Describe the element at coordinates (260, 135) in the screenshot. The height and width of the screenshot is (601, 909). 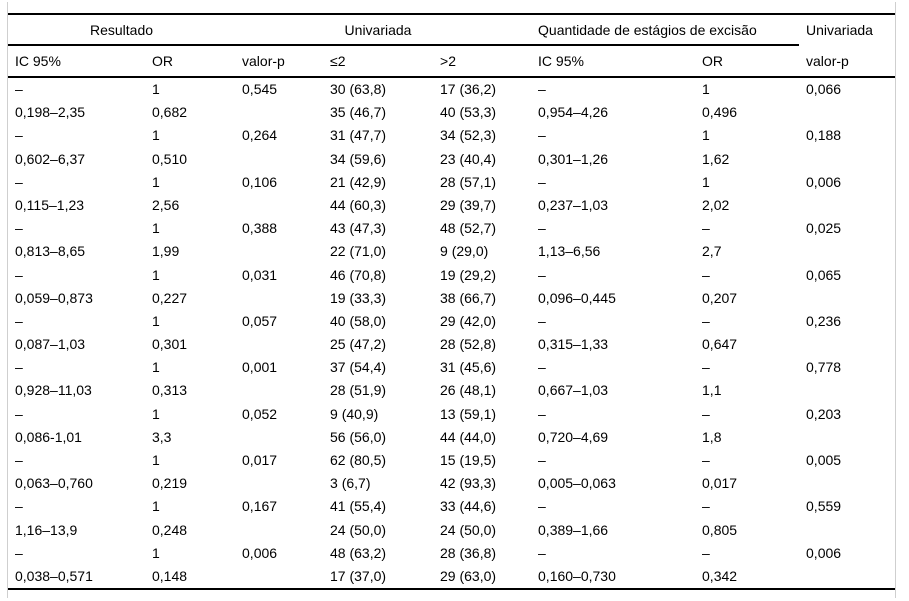
I see `table-cell: 0,264` at that location.